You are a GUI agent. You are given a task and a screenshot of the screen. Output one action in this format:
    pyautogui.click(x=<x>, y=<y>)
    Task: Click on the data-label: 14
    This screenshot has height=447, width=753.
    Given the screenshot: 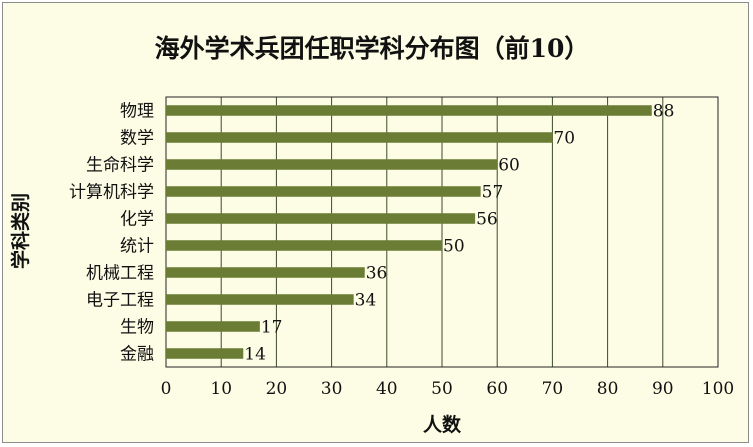 What is the action you would take?
    pyautogui.click(x=255, y=355)
    